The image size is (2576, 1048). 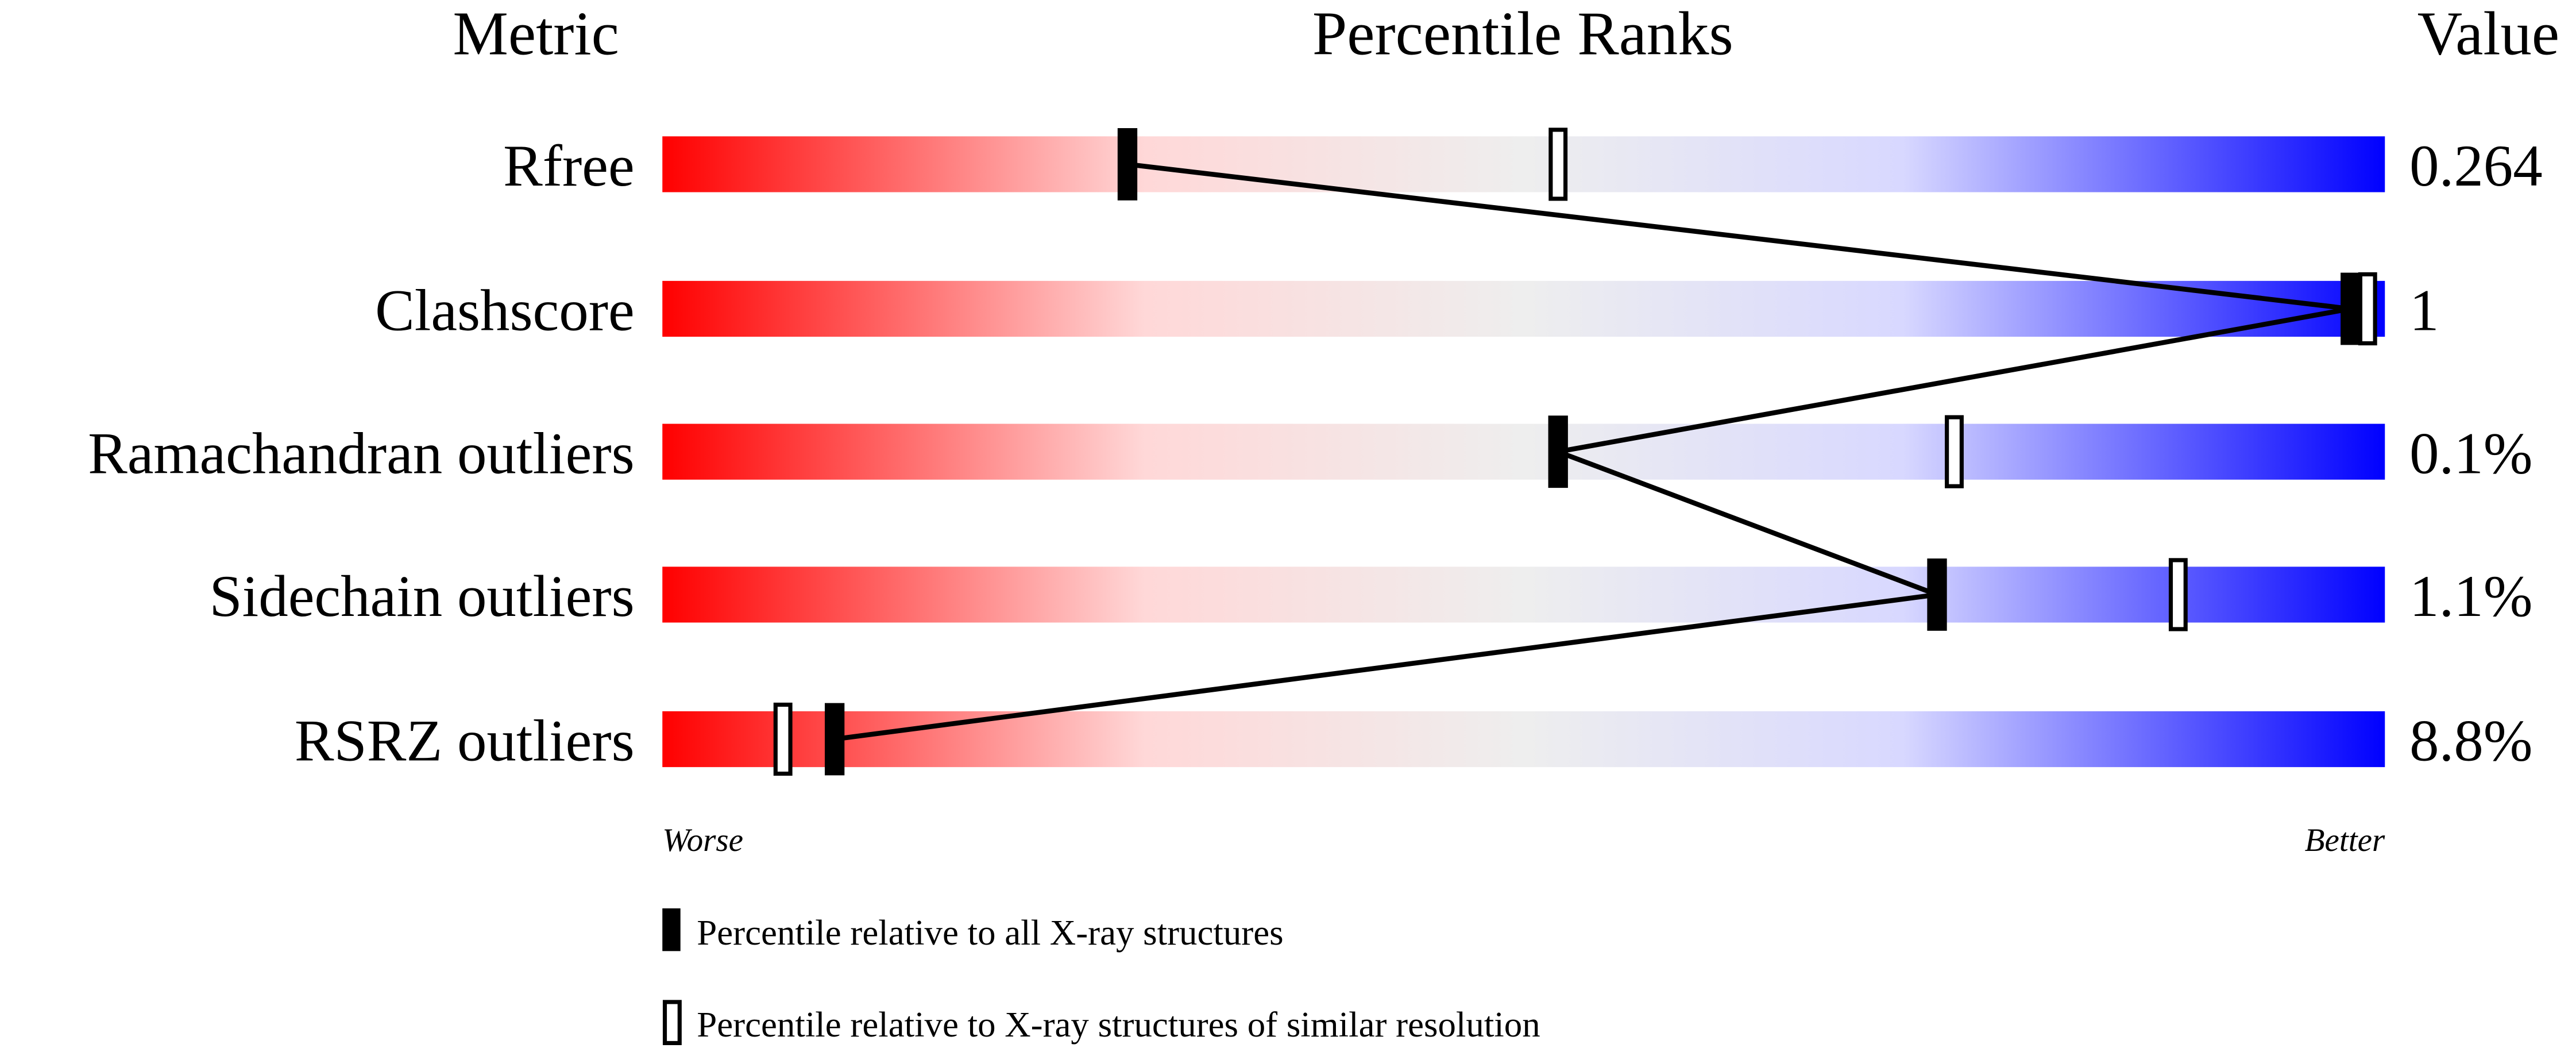 What do you see at coordinates (702, 840) in the screenshot?
I see `worse-label: Worse` at bounding box center [702, 840].